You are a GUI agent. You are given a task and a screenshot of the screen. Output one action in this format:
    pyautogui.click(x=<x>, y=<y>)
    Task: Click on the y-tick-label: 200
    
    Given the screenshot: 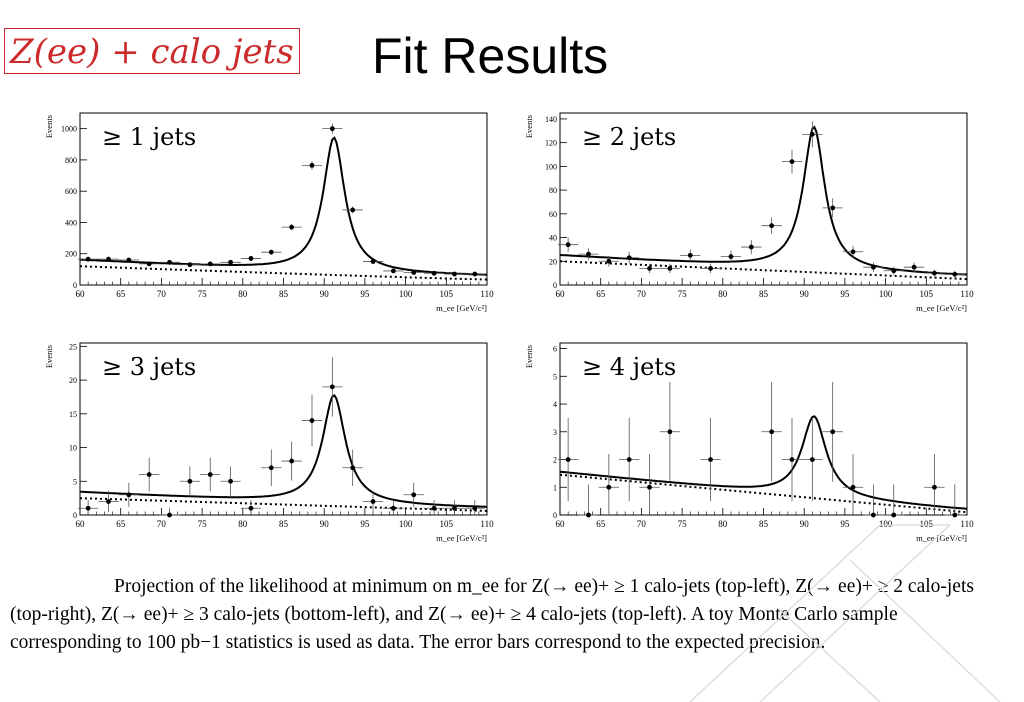 What is the action you would take?
    pyautogui.click(x=71, y=254)
    